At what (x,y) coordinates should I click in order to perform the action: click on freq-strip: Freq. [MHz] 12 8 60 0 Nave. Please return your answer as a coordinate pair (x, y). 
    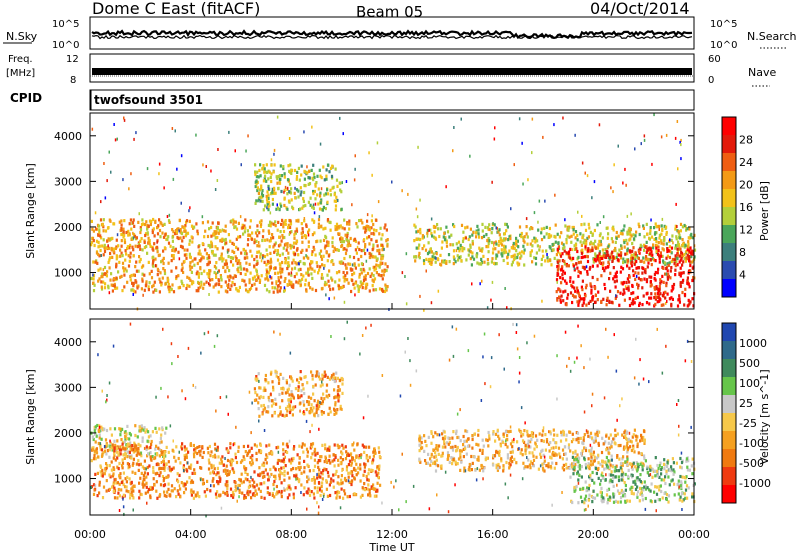
    Looking at the image, I should click on (391, 70).